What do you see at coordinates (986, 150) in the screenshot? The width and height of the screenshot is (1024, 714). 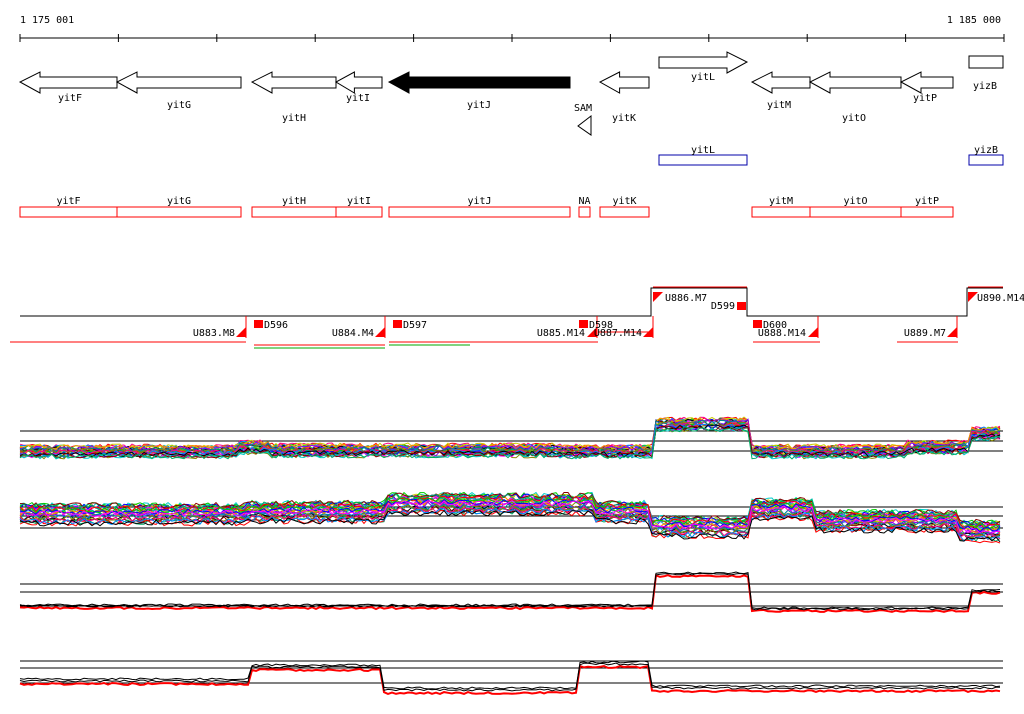 I see `transcript-label: yizB` at bounding box center [986, 150].